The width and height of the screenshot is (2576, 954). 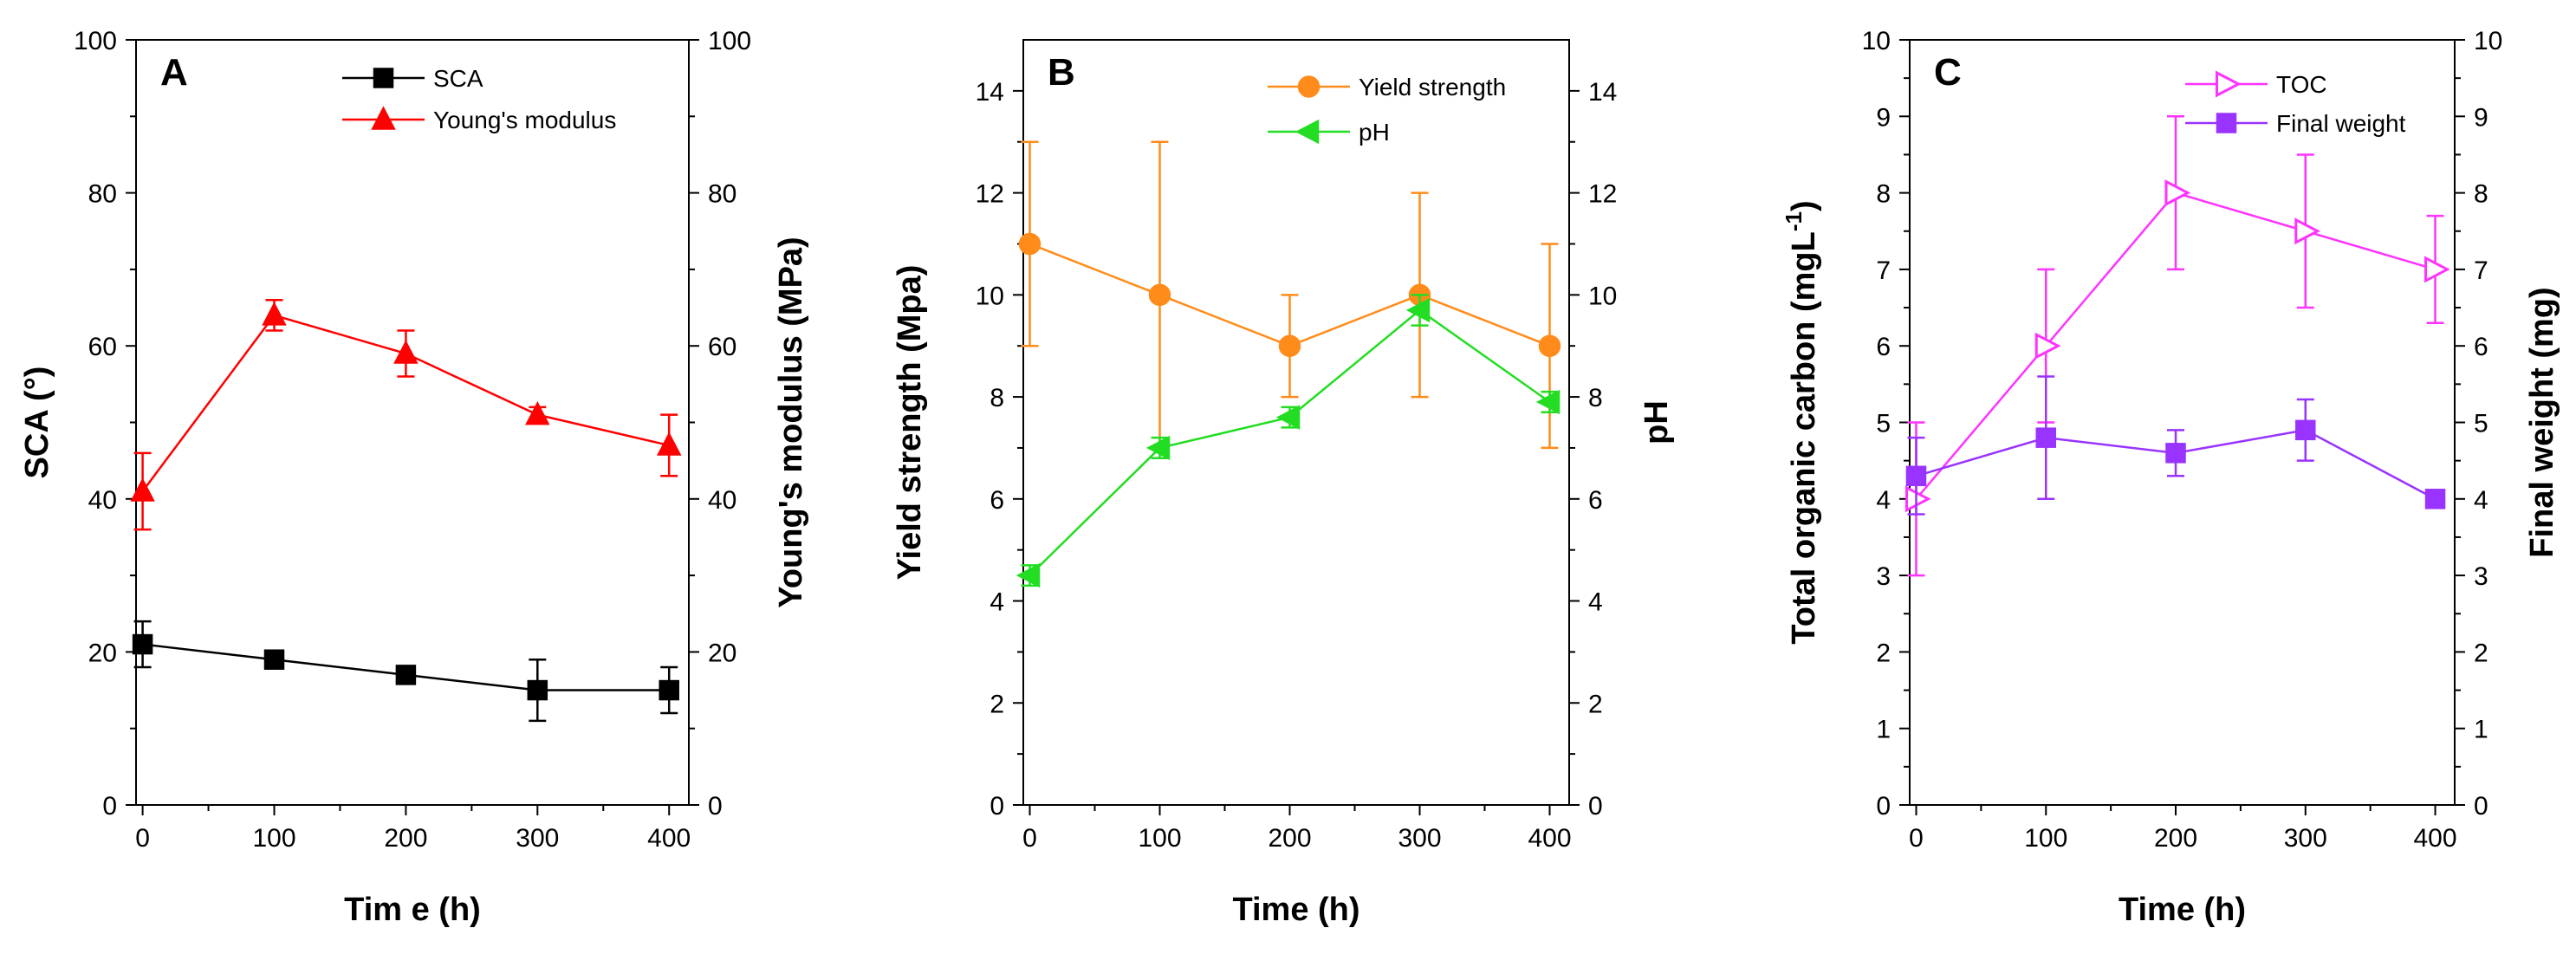 What do you see at coordinates (2177, 346) in the screenshot?
I see `series-toc` at bounding box center [2177, 346].